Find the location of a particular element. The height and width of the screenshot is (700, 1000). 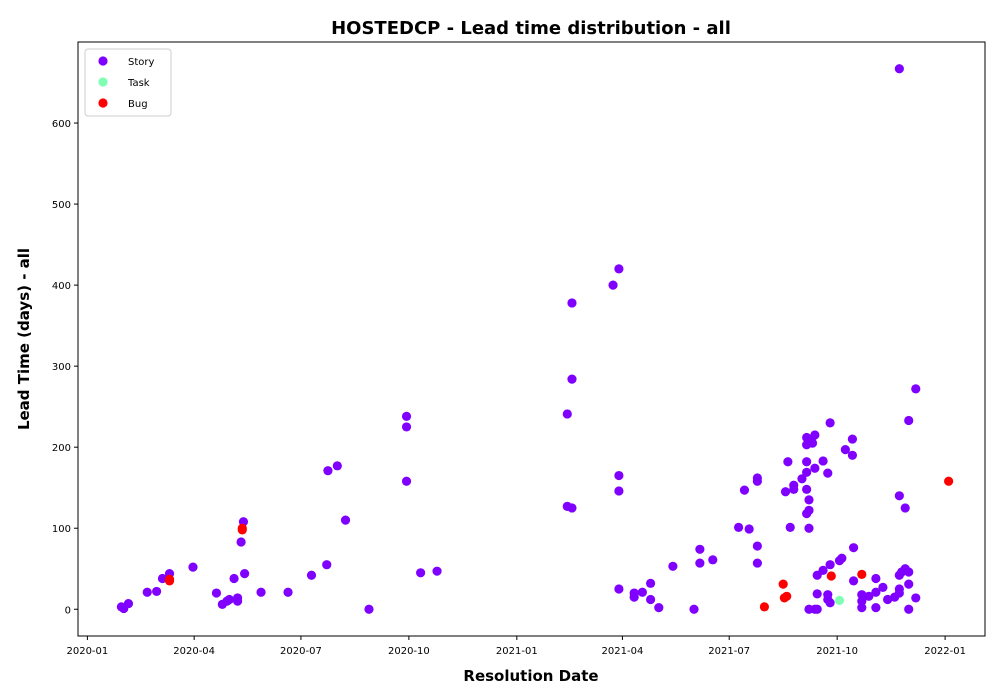

legend-label-task: Task is located at coordinates (138, 83).